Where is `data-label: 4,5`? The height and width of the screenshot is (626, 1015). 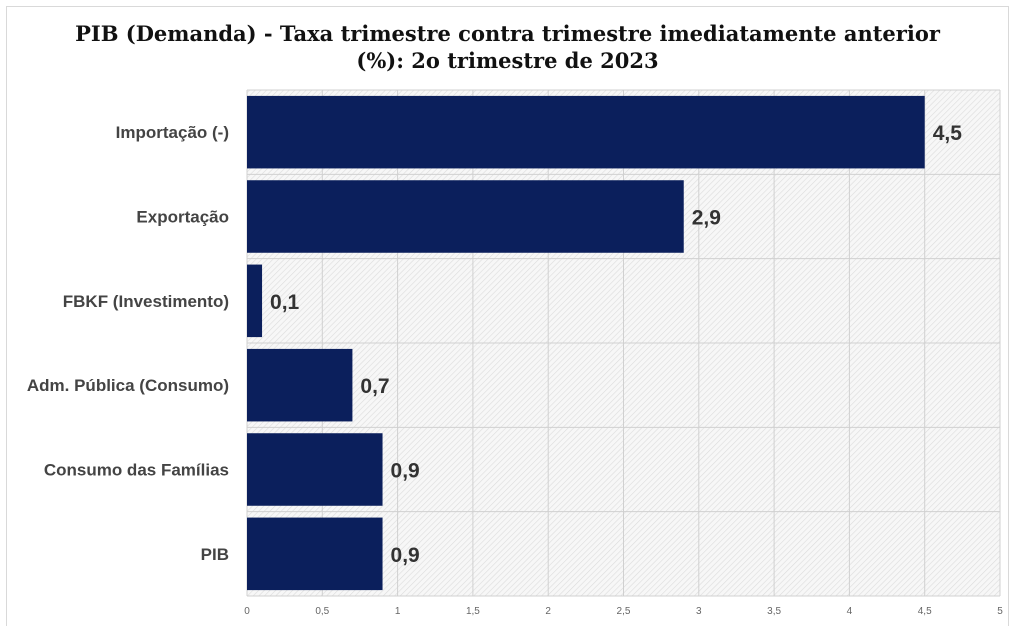
data-label: 4,5 is located at coordinates (948, 133).